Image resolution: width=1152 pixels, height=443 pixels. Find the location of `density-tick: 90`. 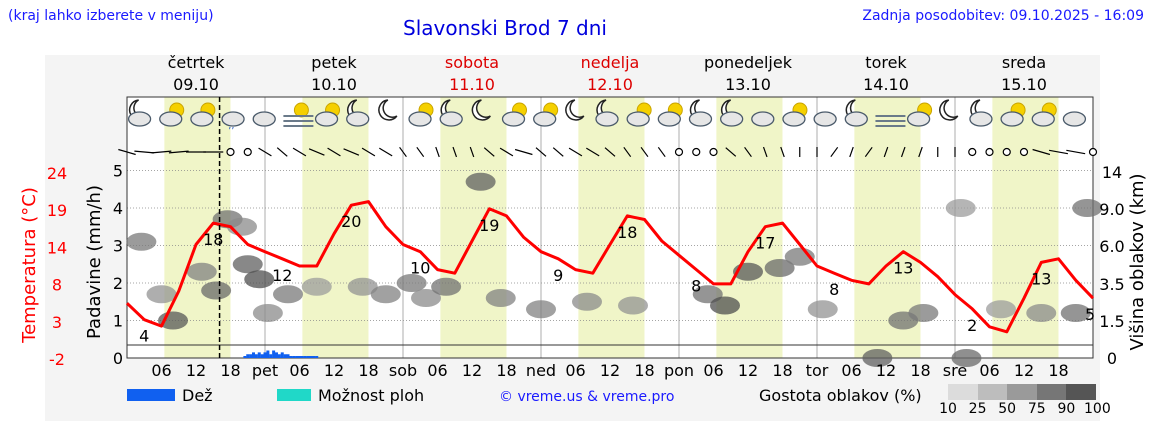

density-tick: 90 is located at coordinates (1066, 409).